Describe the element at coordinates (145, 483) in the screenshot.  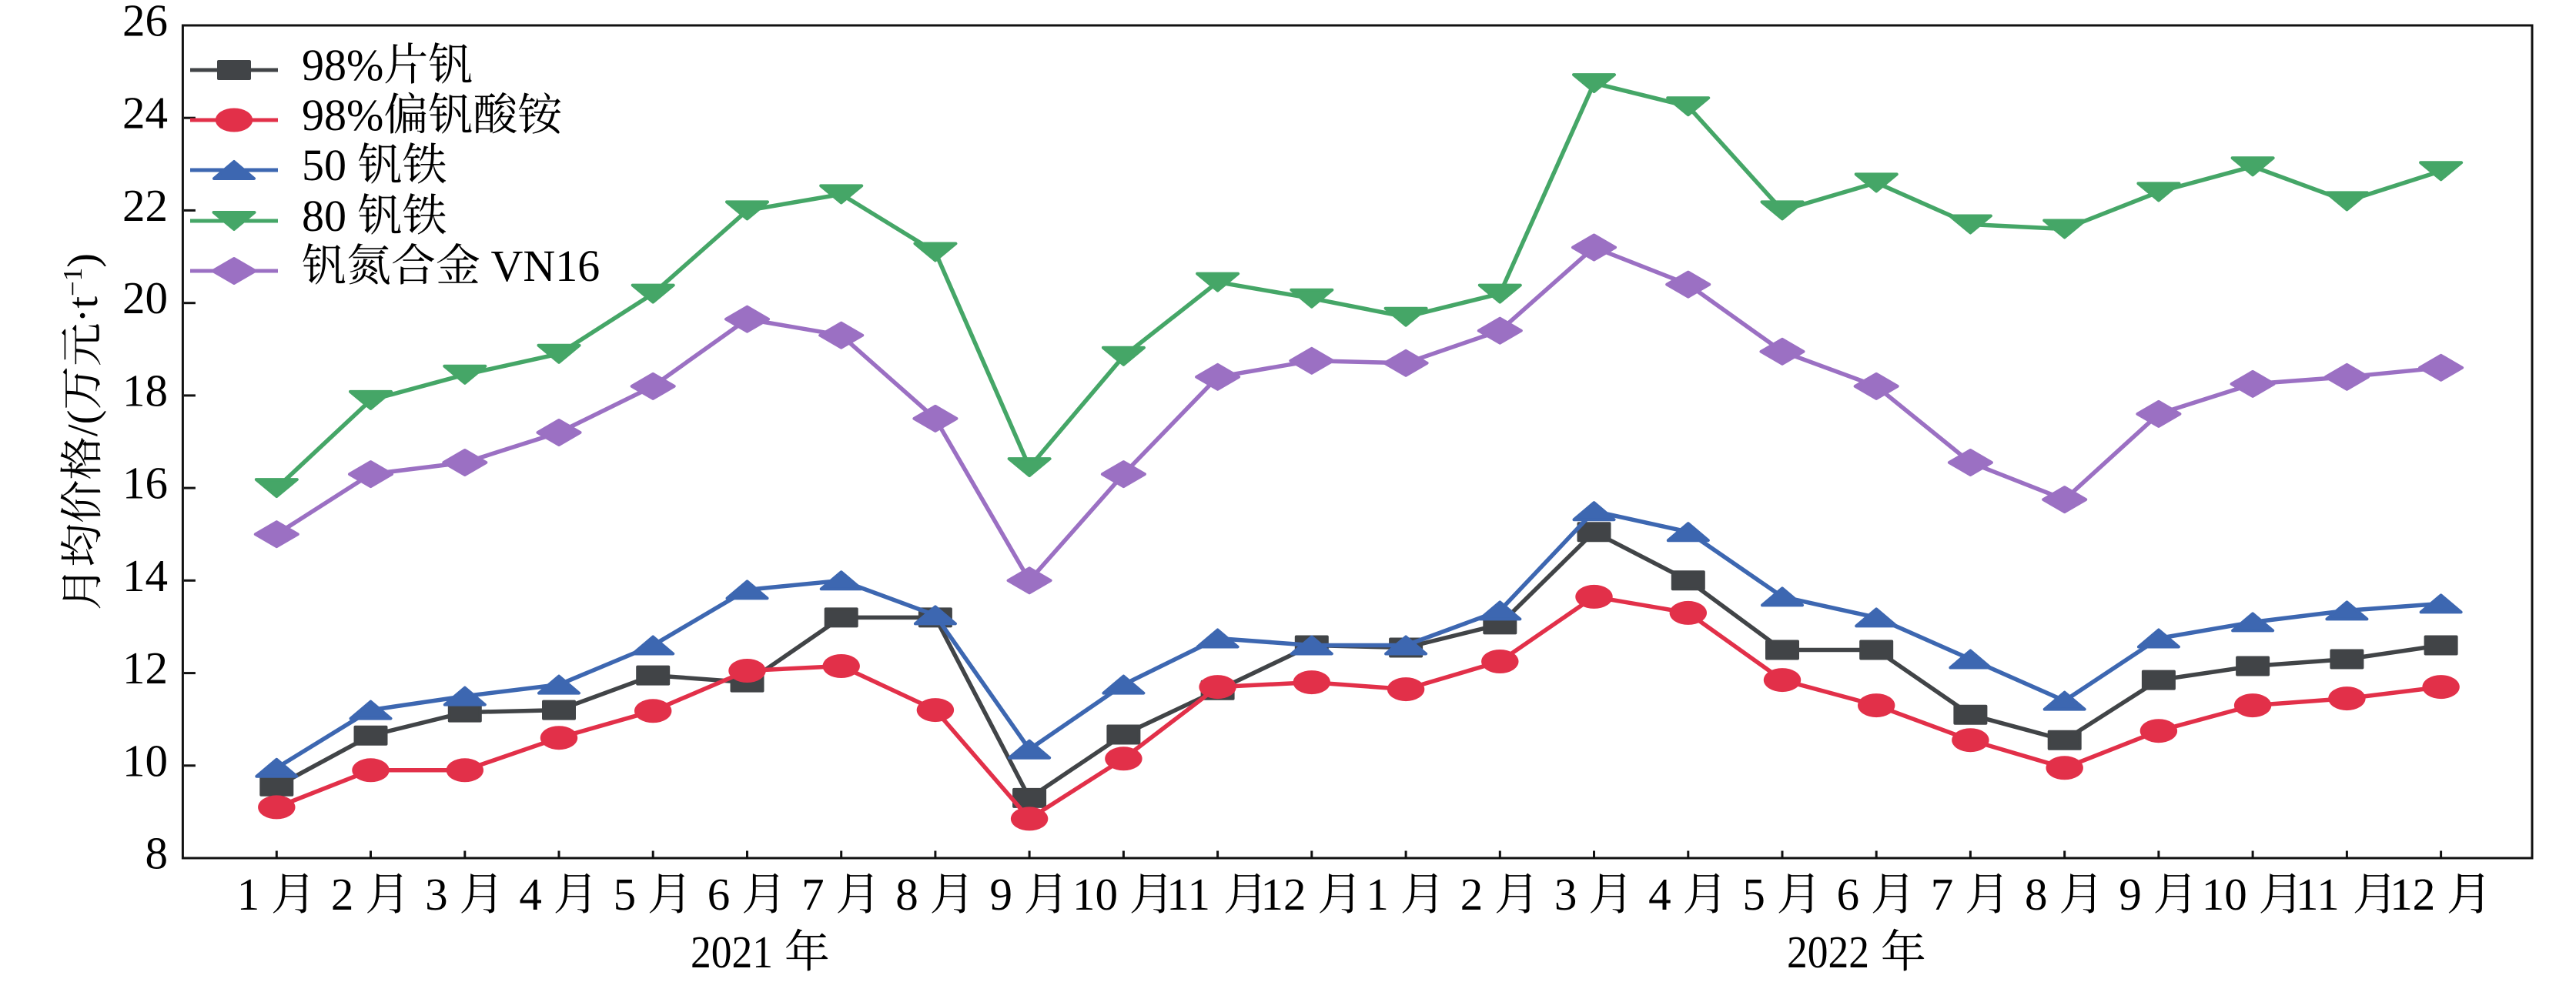
I see `svg-text: 16` at that location.